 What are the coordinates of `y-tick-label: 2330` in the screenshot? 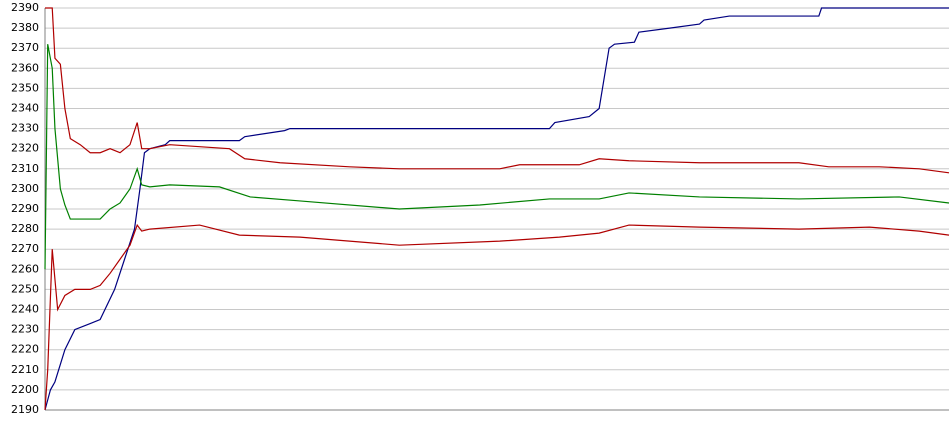 It's located at (25, 128).